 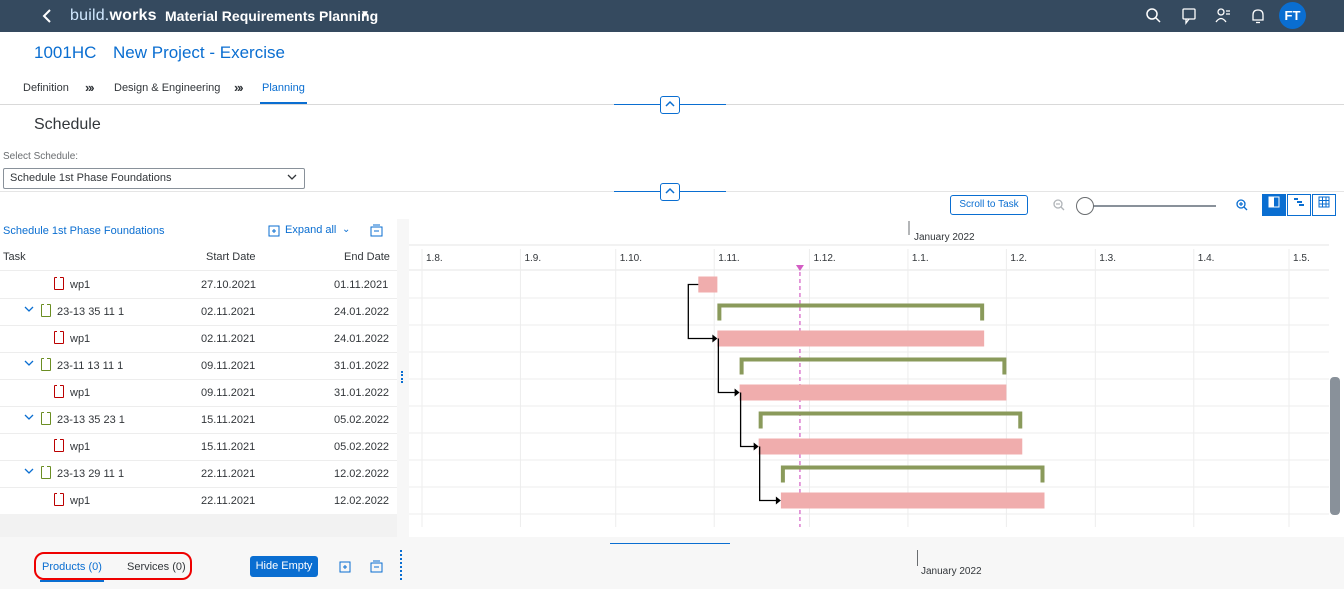 What do you see at coordinates (284, 566) in the screenshot?
I see `hide-empty-button: Hide Empty` at bounding box center [284, 566].